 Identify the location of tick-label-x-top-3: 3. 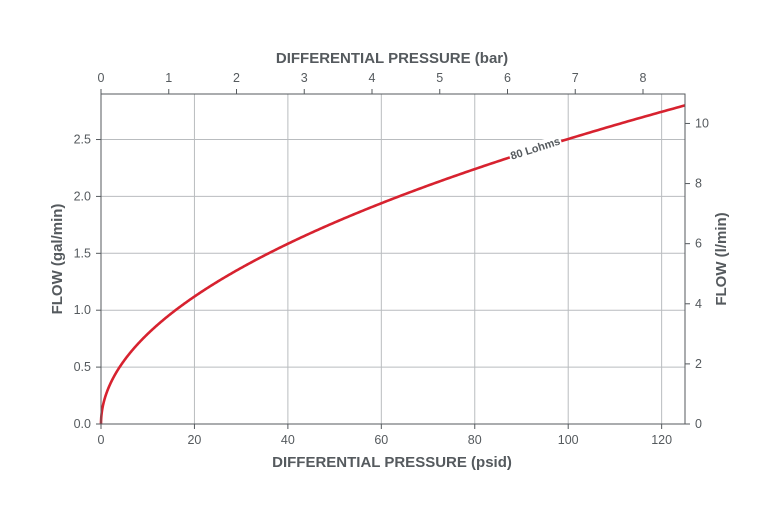
(304, 78).